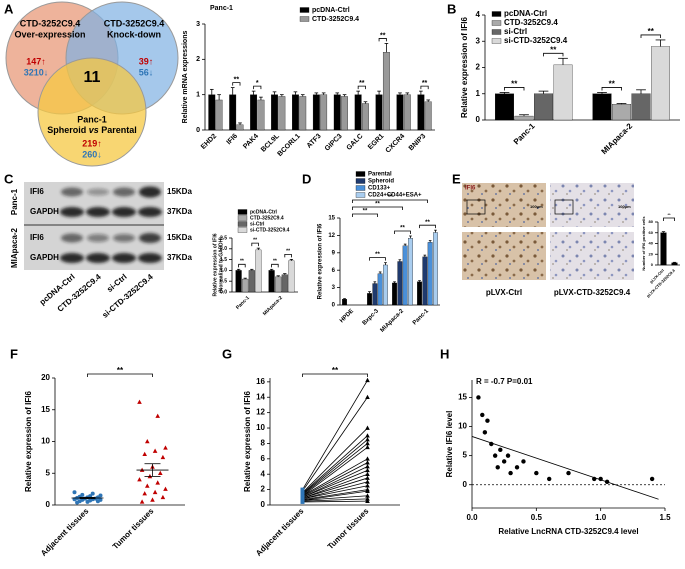  What do you see at coordinates (444, 353) in the screenshot?
I see `panel-label: H` at bounding box center [444, 353].